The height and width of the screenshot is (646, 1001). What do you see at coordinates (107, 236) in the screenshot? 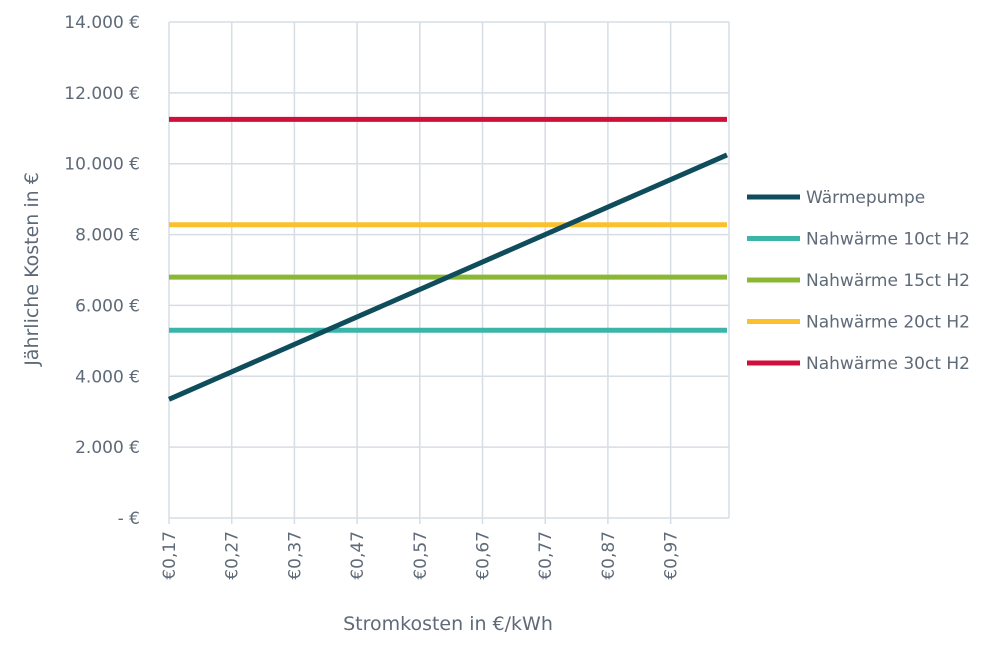
I see `y-tick-label: 8.000 €` at bounding box center [107, 236].